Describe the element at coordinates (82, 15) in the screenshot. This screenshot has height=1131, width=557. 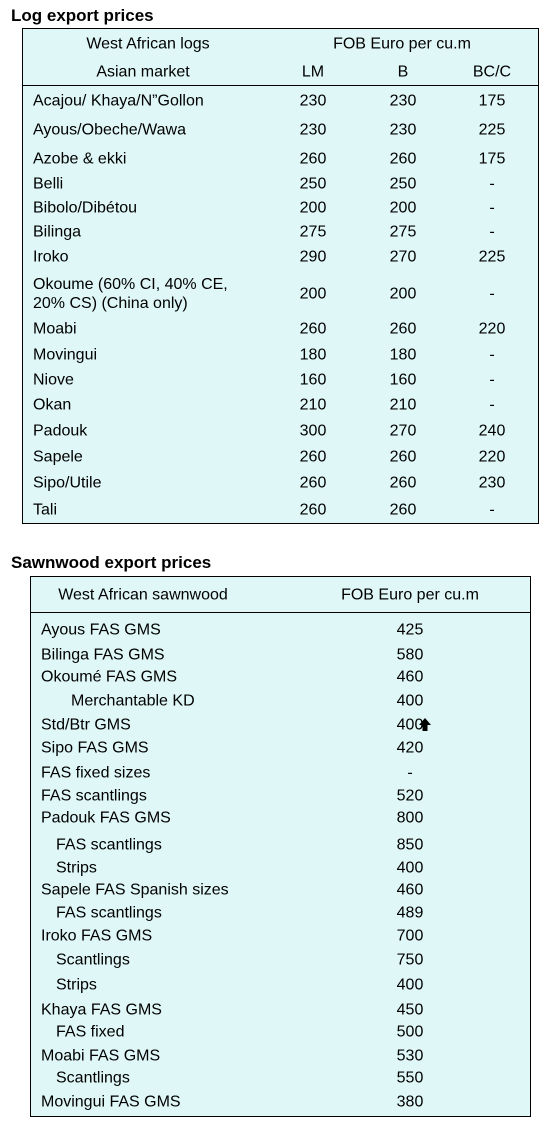
I see `section-title: Log export prices` at that location.